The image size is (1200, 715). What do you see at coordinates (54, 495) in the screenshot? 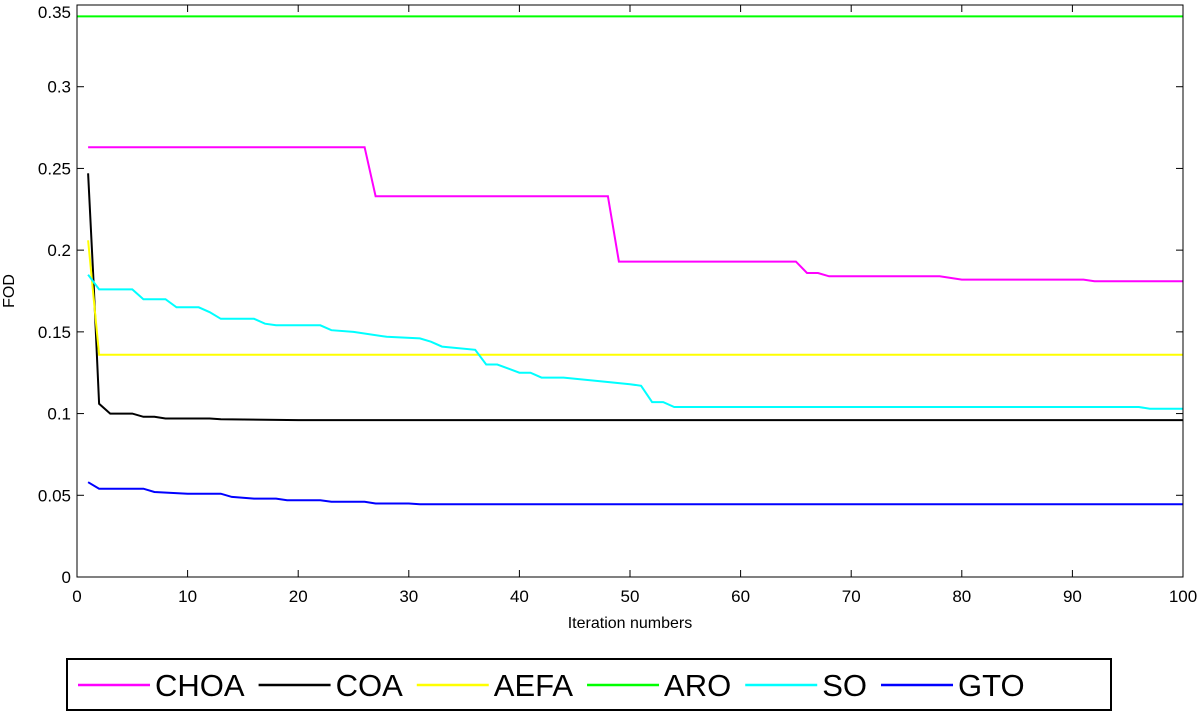
I see `y-tick-label: 0.05` at bounding box center [54, 495].